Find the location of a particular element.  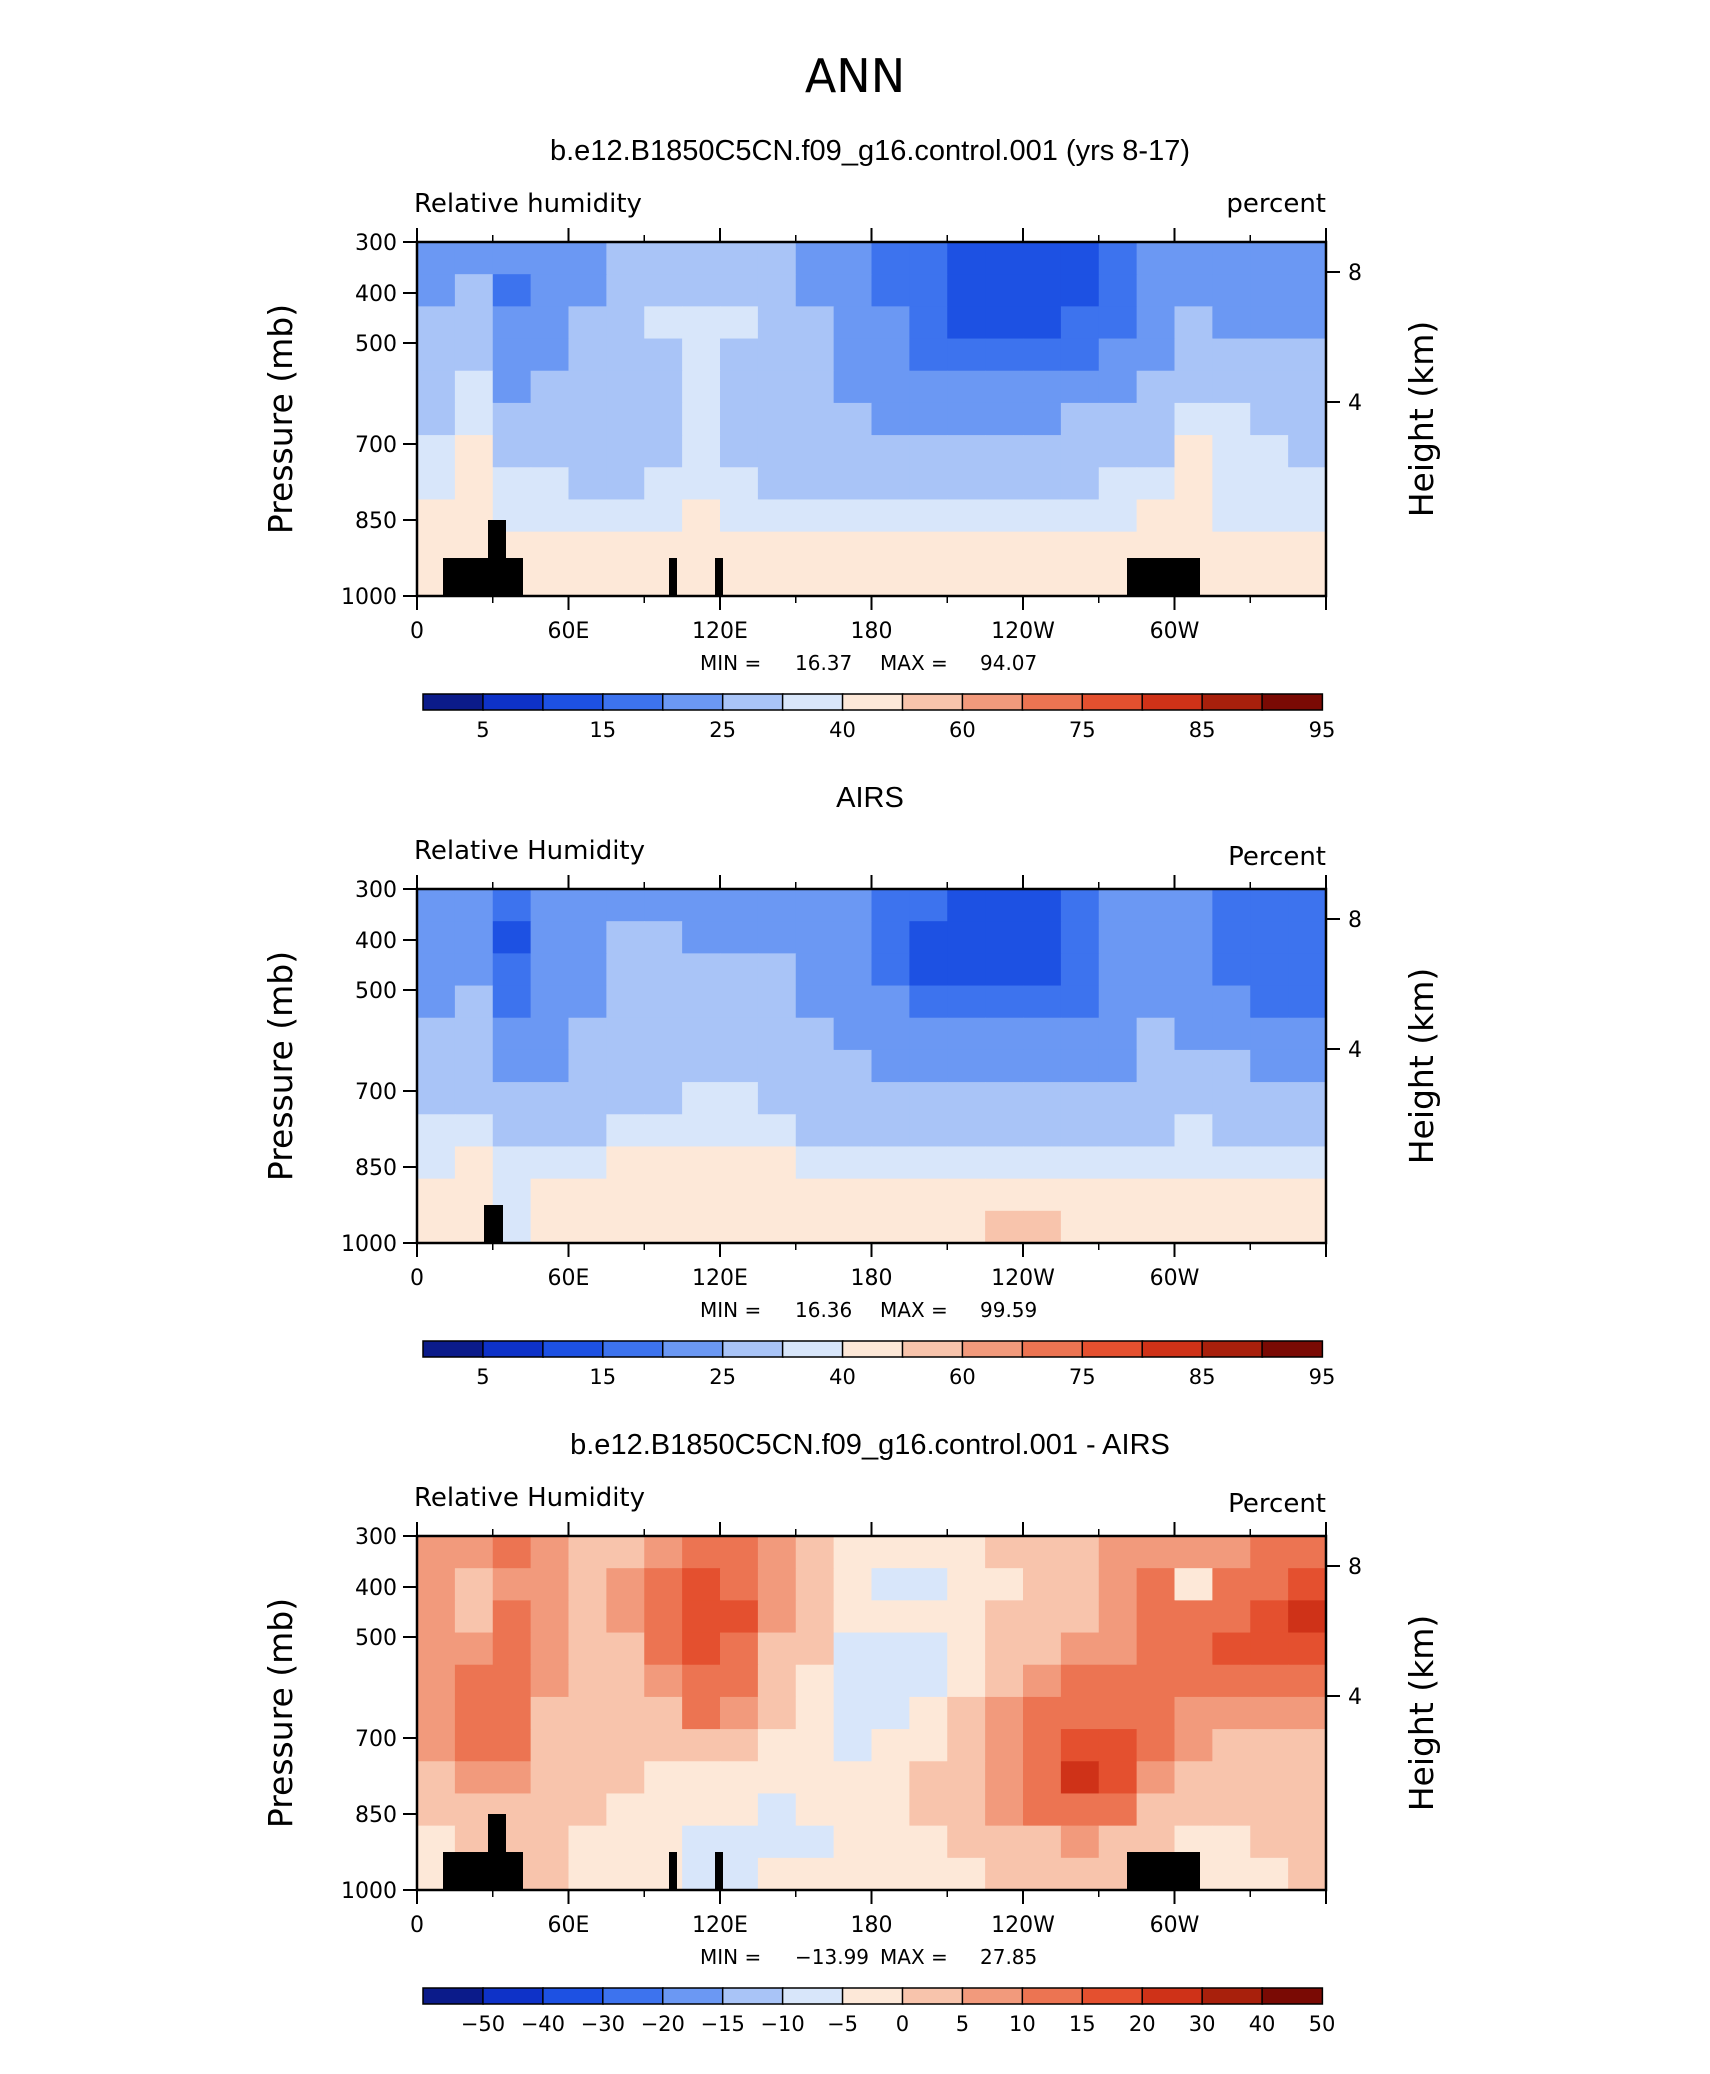

colorbar-label: 5 is located at coordinates (962, 2024).